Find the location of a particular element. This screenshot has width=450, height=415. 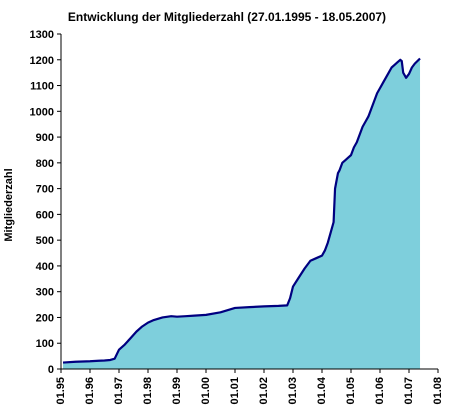

x-tick-label: 01.96 is located at coordinates (90, 391).